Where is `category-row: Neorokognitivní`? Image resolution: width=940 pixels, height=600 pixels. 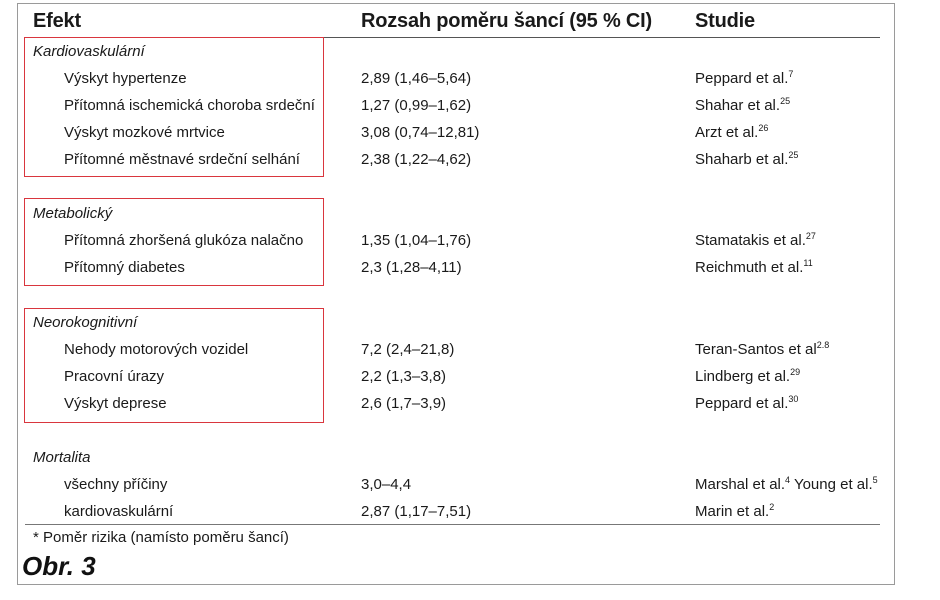
category-row: Neorokognitivní is located at coordinates (470, 322).